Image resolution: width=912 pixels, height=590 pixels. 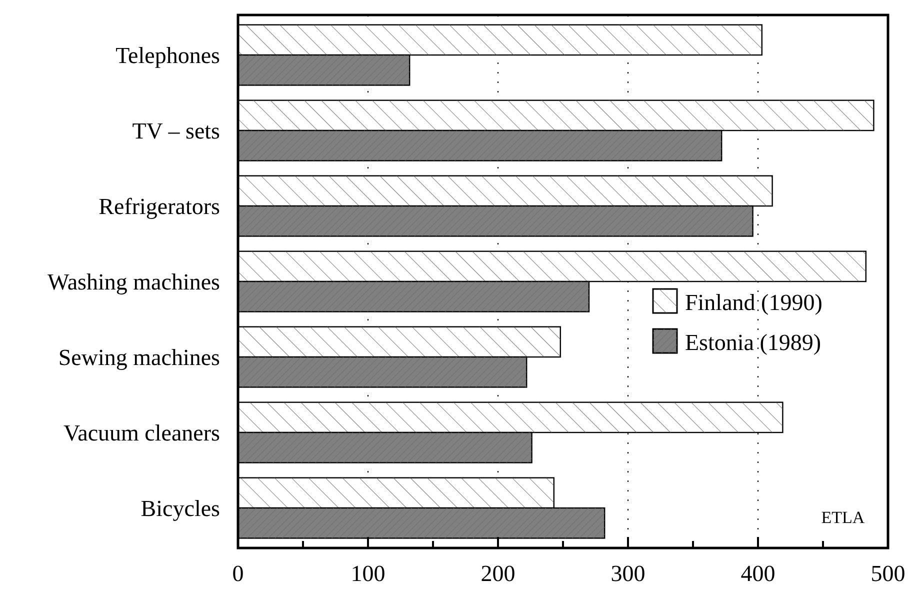 I want to click on y-tick-label: Washing machines, so click(x=133, y=282).